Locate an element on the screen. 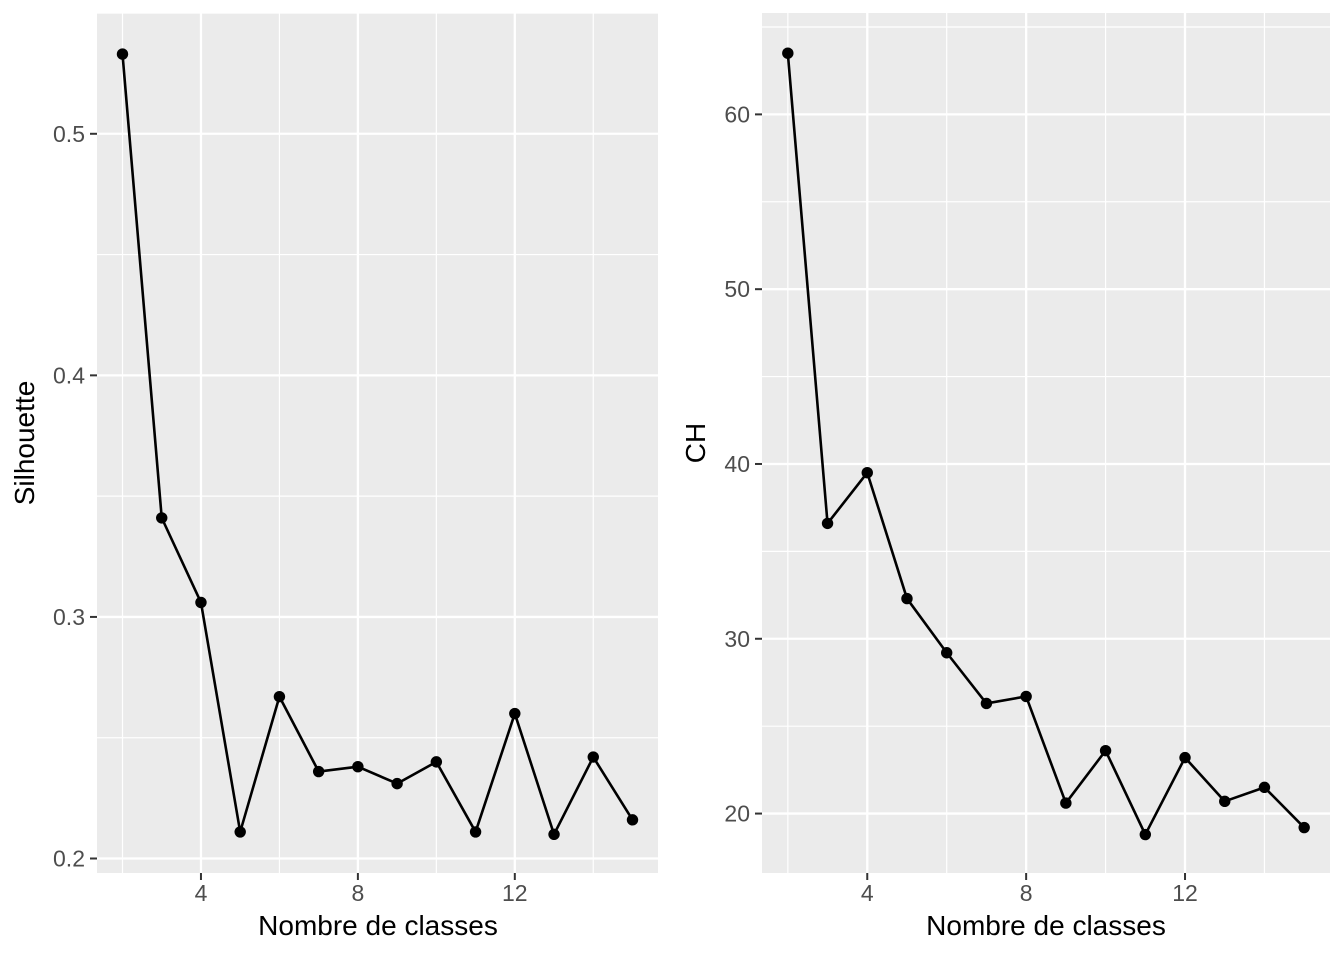  ch-x-axis-title: Nombre de classes is located at coordinates (1046, 925).